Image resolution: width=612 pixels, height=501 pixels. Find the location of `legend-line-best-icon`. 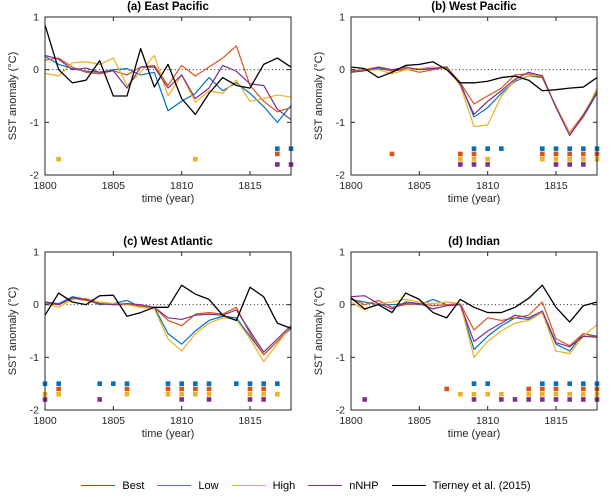

legend-line-best-icon is located at coordinates (98, 485).